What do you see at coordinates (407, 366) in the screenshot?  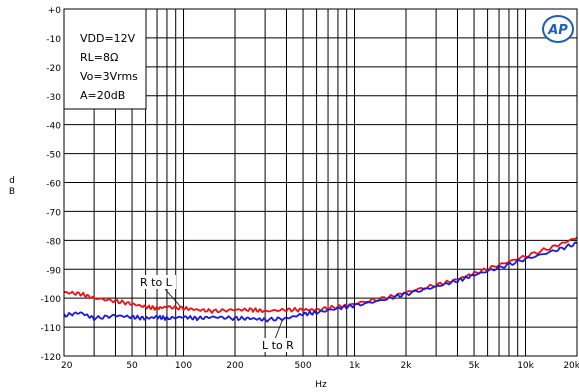 I see `x-tick-label: 2k` at bounding box center [407, 366].